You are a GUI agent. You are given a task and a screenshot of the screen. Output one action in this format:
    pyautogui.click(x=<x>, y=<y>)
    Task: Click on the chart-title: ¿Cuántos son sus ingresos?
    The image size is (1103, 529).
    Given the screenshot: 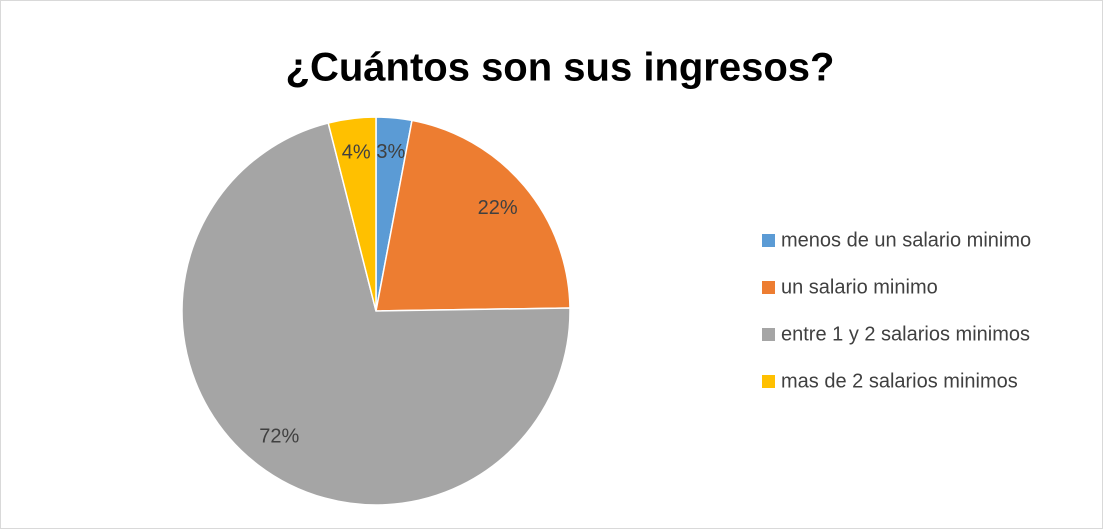 What is the action you would take?
    pyautogui.click(x=560, y=68)
    